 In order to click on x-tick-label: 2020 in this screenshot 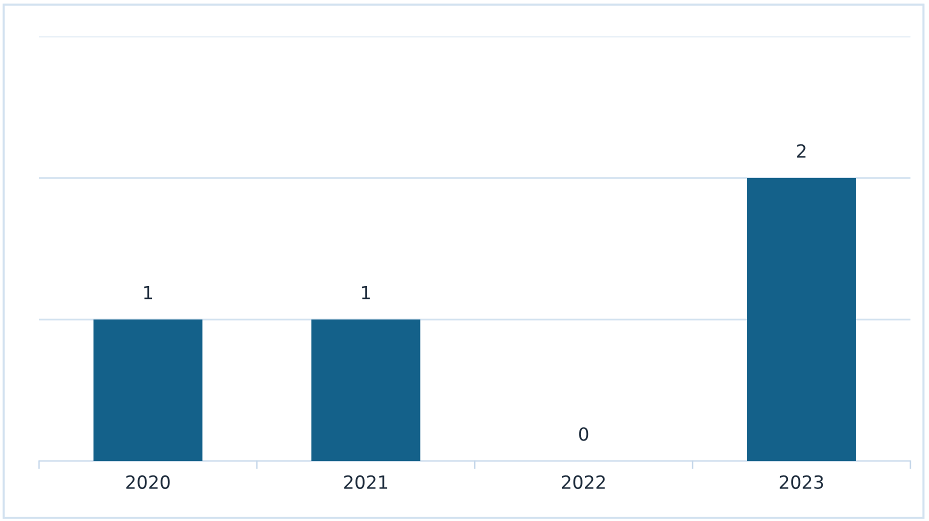, I will do `click(148, 482)`.